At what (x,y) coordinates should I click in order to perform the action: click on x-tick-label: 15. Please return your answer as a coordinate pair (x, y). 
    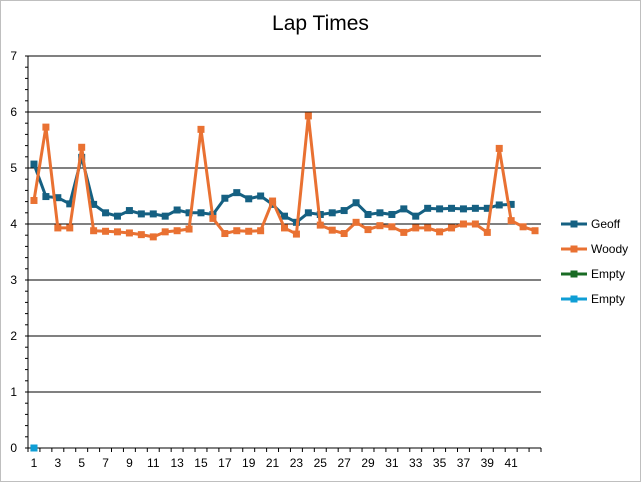
    Looking at the image, I should click on (201, 463).